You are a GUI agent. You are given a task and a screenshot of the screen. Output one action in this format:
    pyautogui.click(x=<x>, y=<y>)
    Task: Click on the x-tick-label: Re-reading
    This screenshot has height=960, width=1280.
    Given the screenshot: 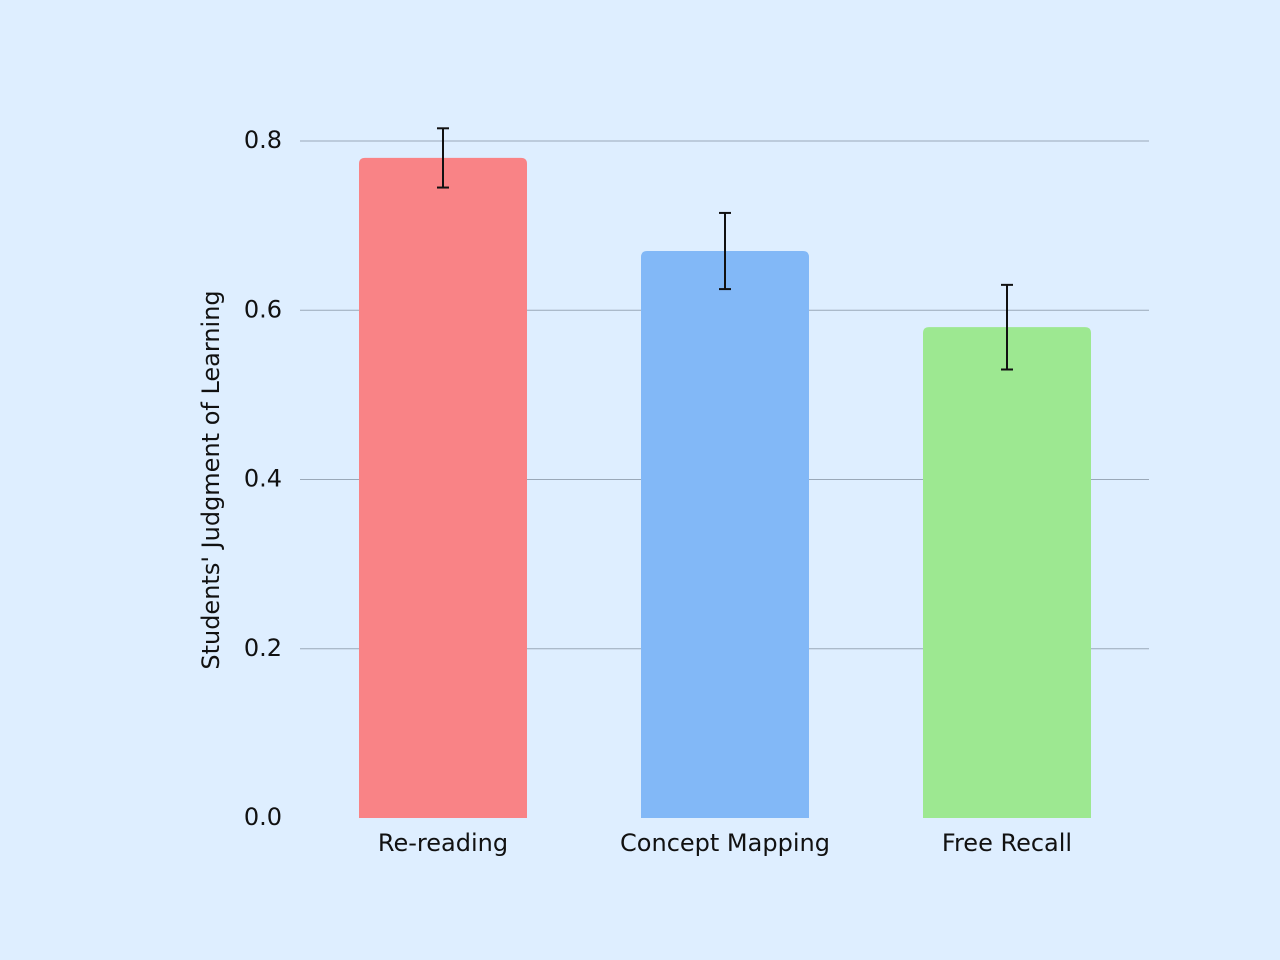 What is the action you would take?
    pyautogui.click(x=443, y=843)
    